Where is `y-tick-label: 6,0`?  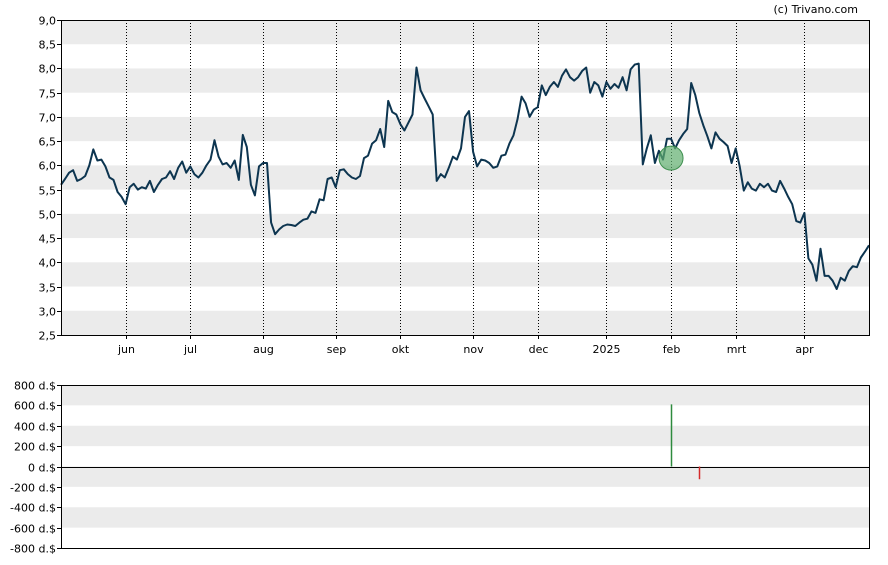
y-tick-label: 6,0 is located at coordinates (48, 166).